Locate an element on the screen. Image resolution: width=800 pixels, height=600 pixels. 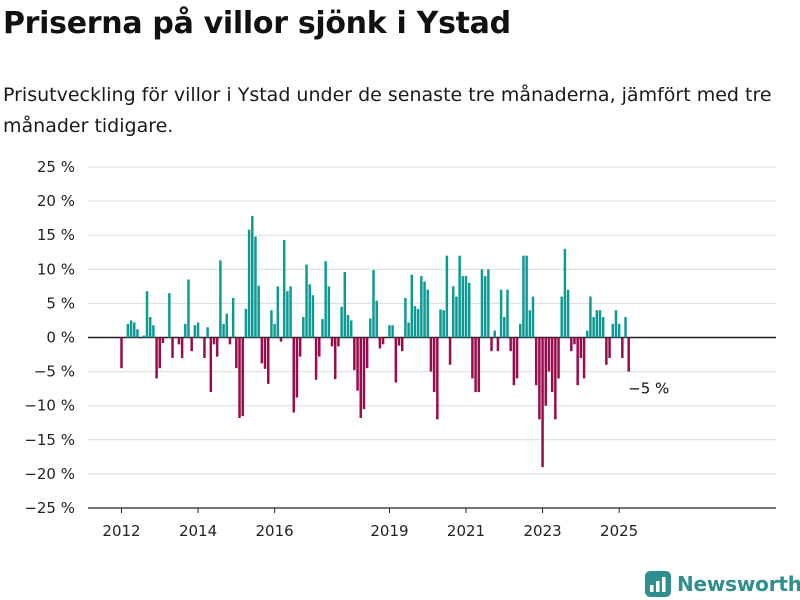
y-tick-label: 20 % is located at coordinates (56, 201).